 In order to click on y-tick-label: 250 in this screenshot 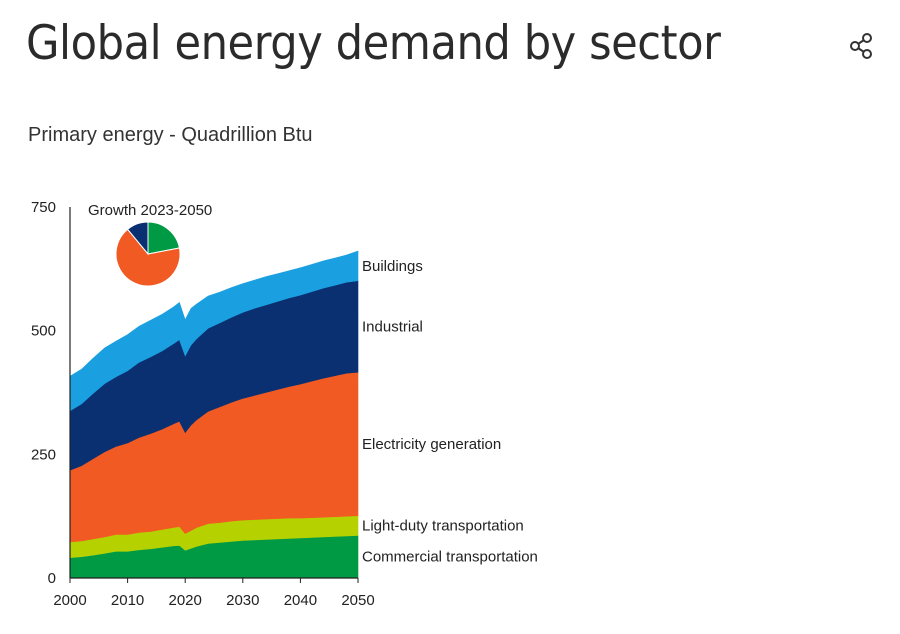, I will do `click(43, 454)`.